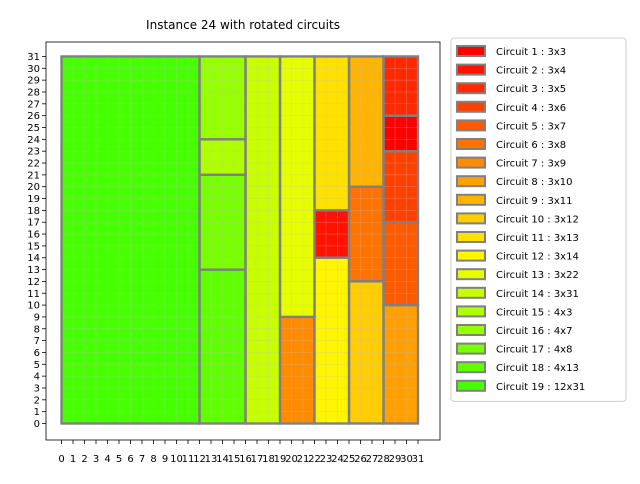 The image size is (640, 484). What do you see at coordinates (33, 104) in the screenshot?
I see `y-tick-label-27: 27` at bounding box center [33, 104].